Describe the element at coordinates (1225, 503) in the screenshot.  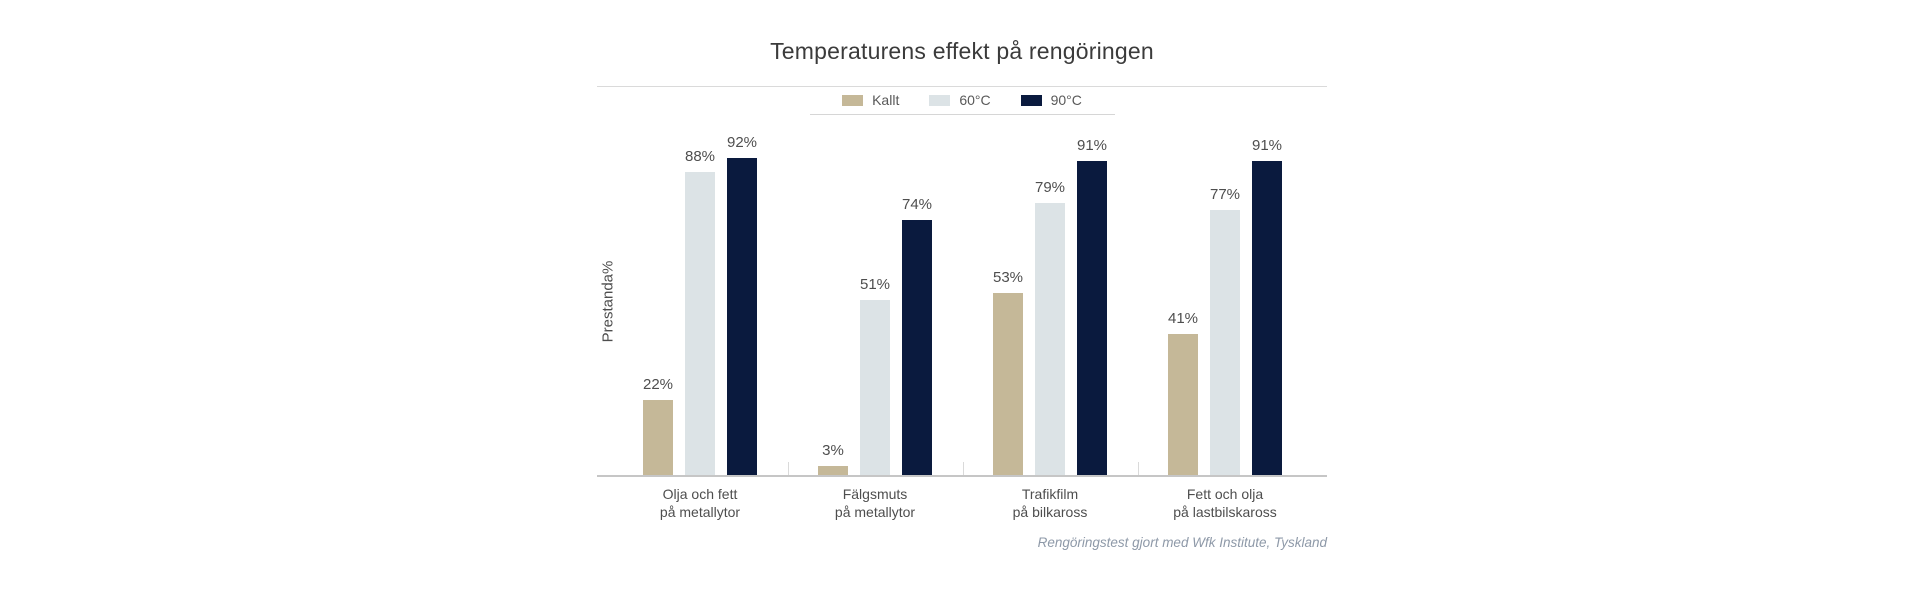
I see `x-axis-category-label: Fett och olja på lastbilskaross` at that location.